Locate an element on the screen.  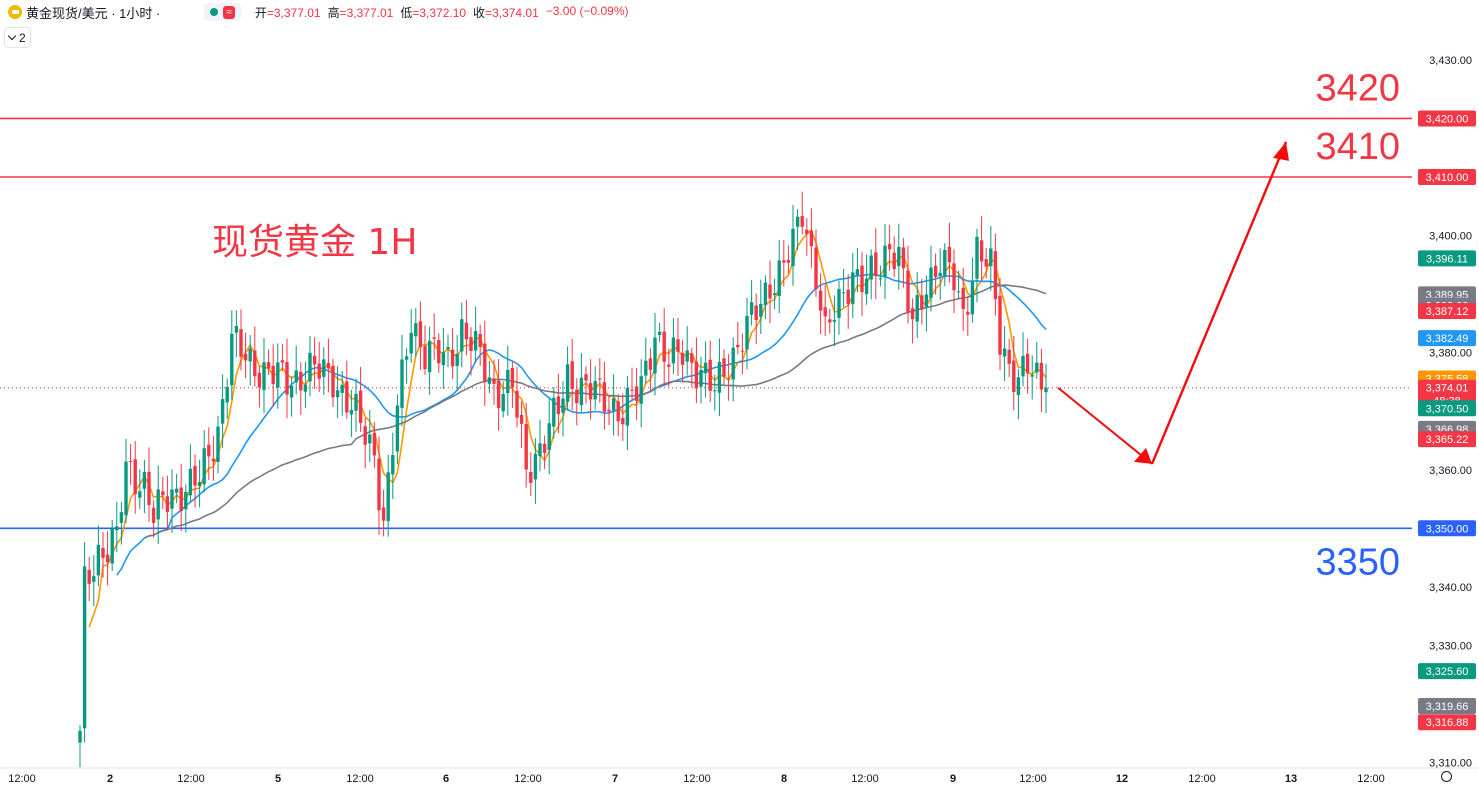
x-tick-label: 5 is located at coordinates (278, 779).